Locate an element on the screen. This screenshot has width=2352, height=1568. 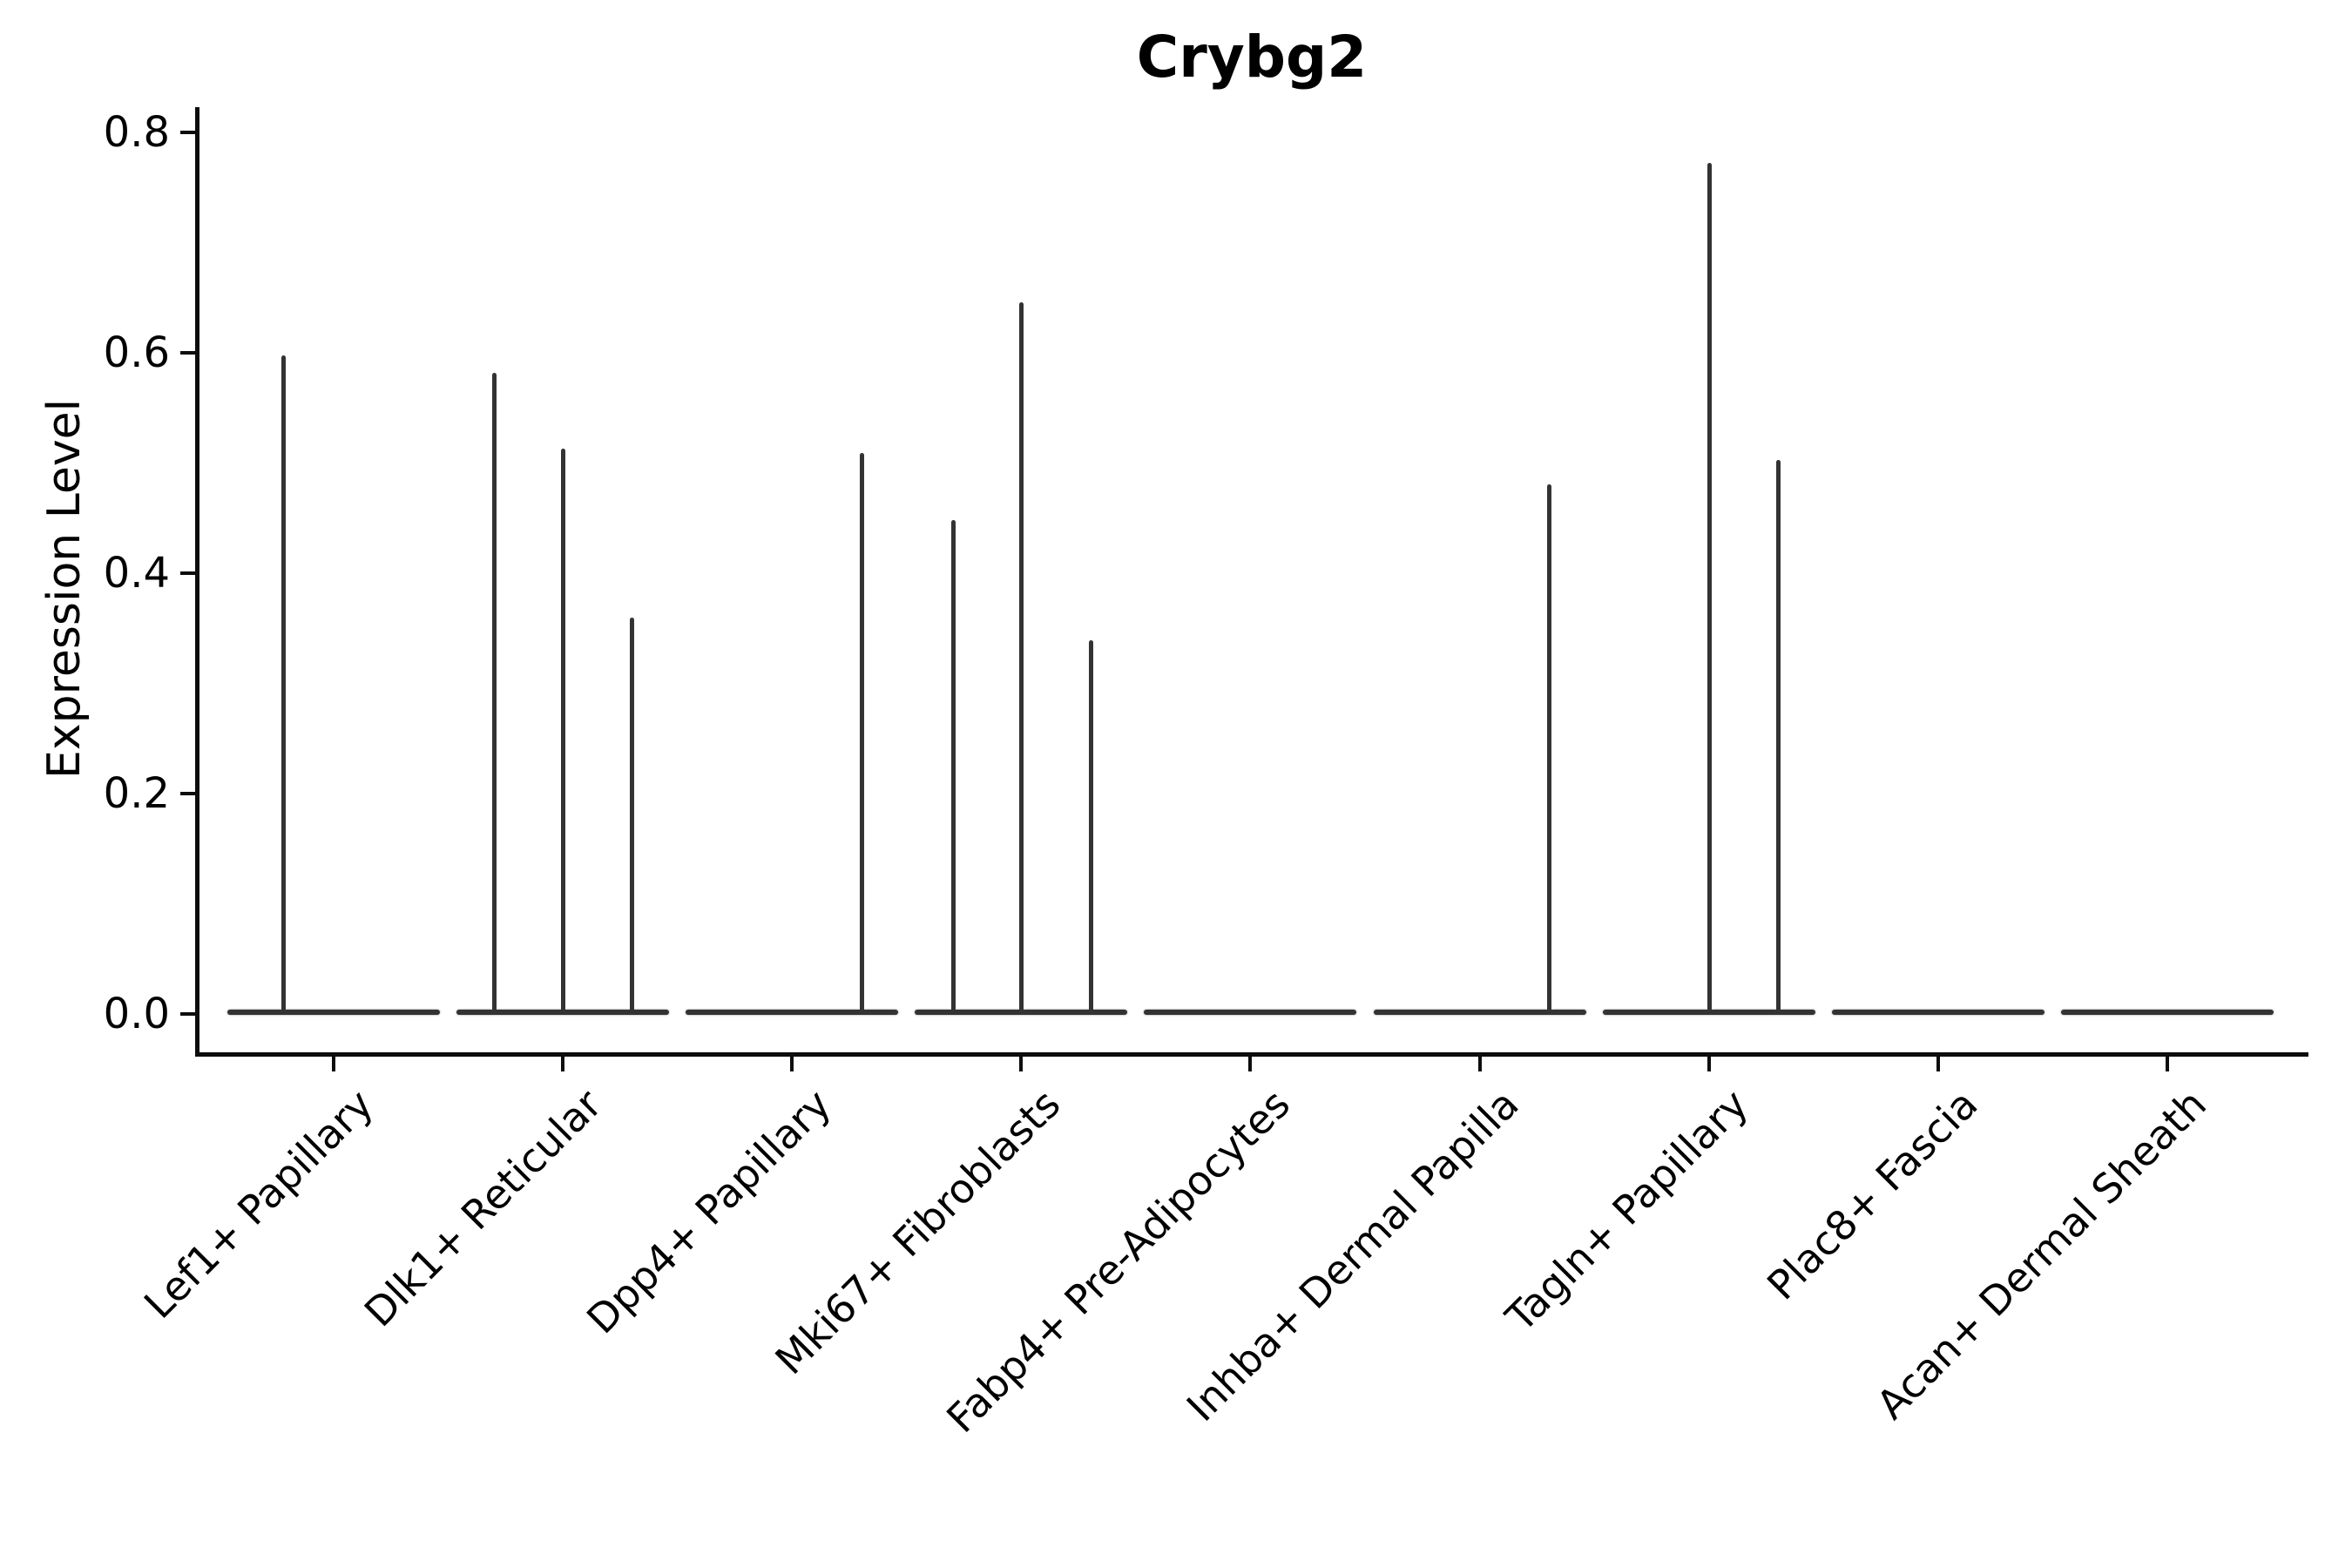
chart-title: Crybg2 is located at coordinates (1252, 58).